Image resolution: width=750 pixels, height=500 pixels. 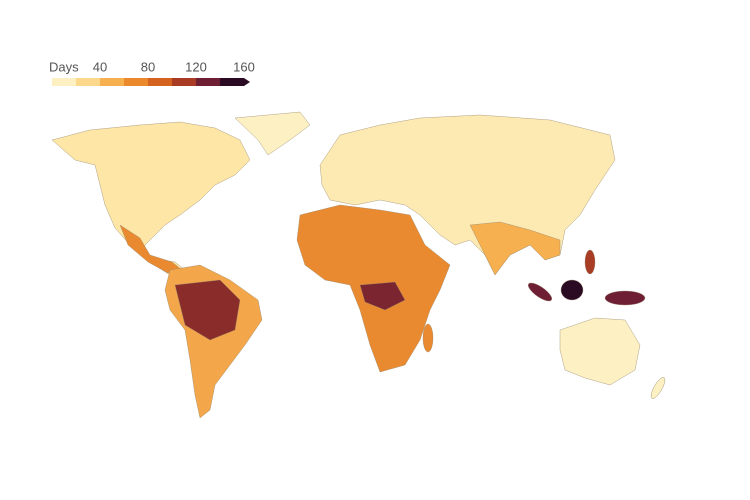 What do you see at coordinates (515, 248) in the screenshot?
I see `south-asia` at bounding box center [515, 248].